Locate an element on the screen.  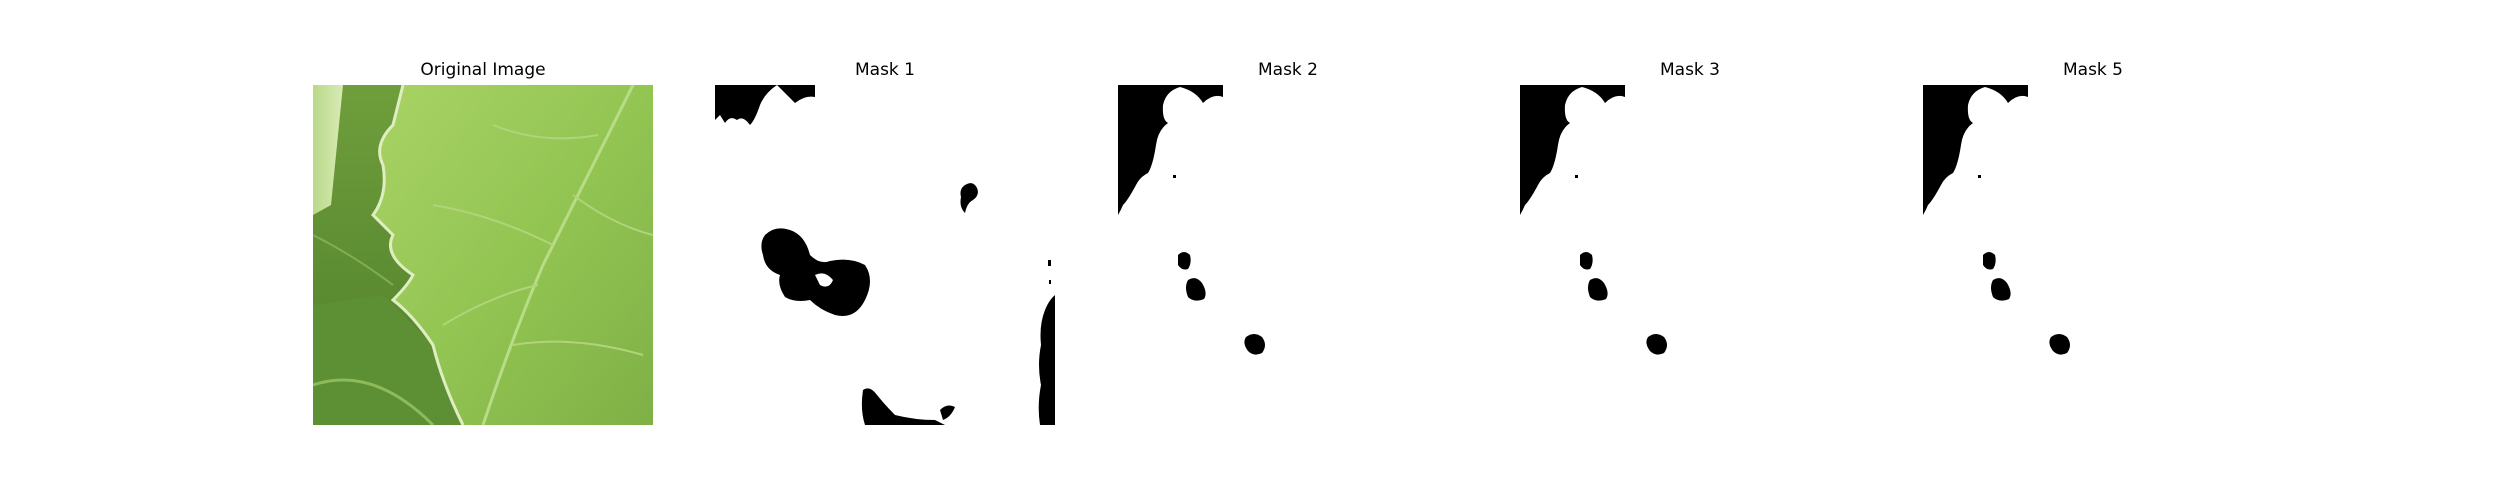
panel-title: Mask 5 is located at coordinates (2092, 70).